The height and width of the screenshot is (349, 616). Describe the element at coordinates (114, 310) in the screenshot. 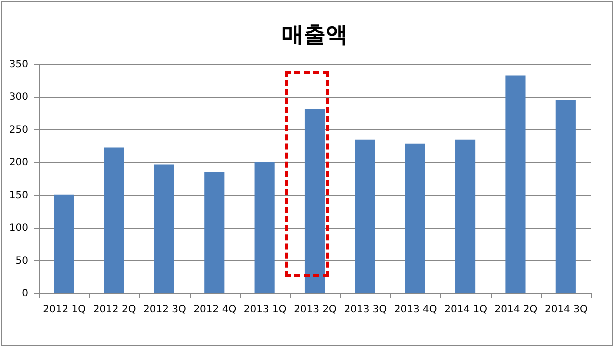

I see `x-tick-label: 2012 2Q` at that location.